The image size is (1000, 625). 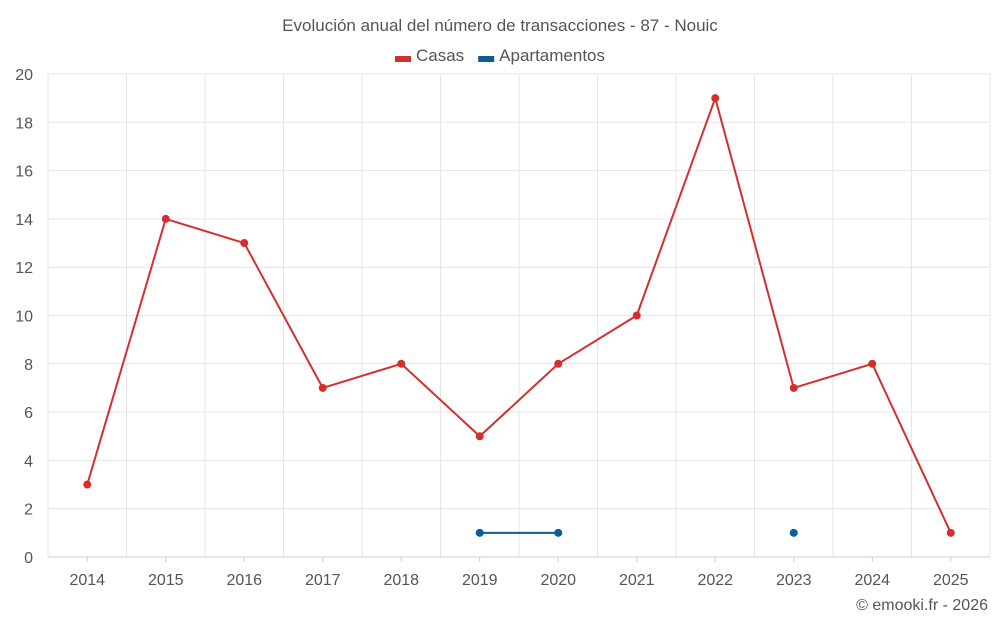 What do you see at coordinates (922, 605) in the screenshot?
I see `credit-text: © emooki.fr - 2026` at bounding box center [922, 605].